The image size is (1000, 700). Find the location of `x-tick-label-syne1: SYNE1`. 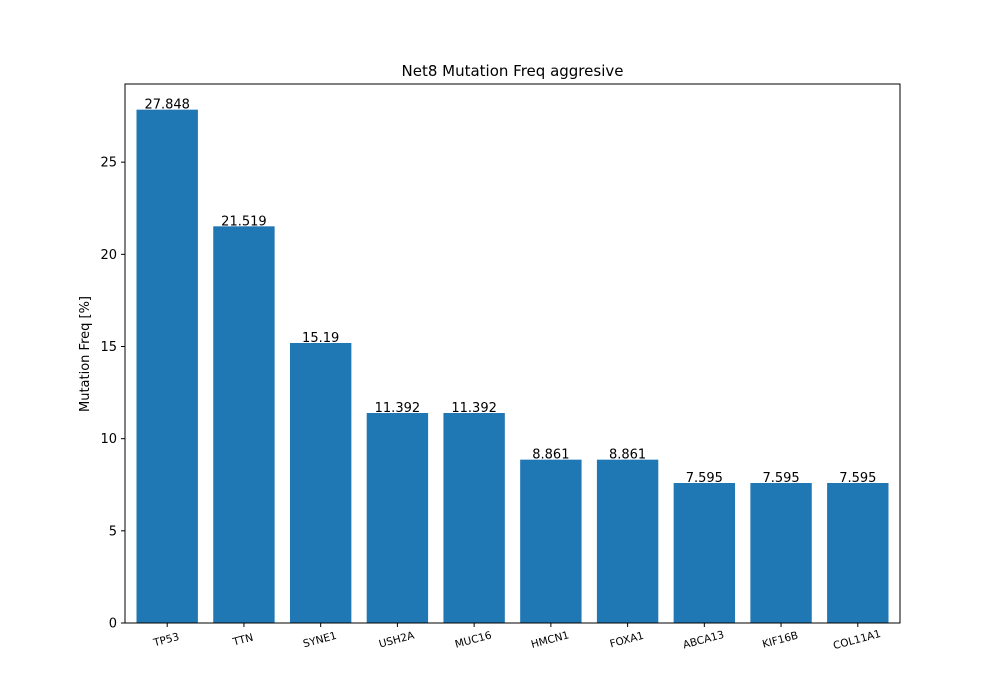

x-tick-label-syne1: SYNE1 is located at coordinates (320, 640).